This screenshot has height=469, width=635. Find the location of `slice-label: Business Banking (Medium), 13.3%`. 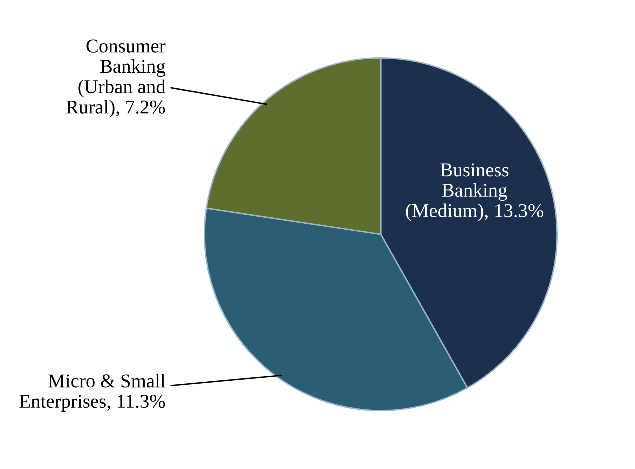

slice-label: Business Banking (Medium), 13.3% is located at coordinates (475, 193).